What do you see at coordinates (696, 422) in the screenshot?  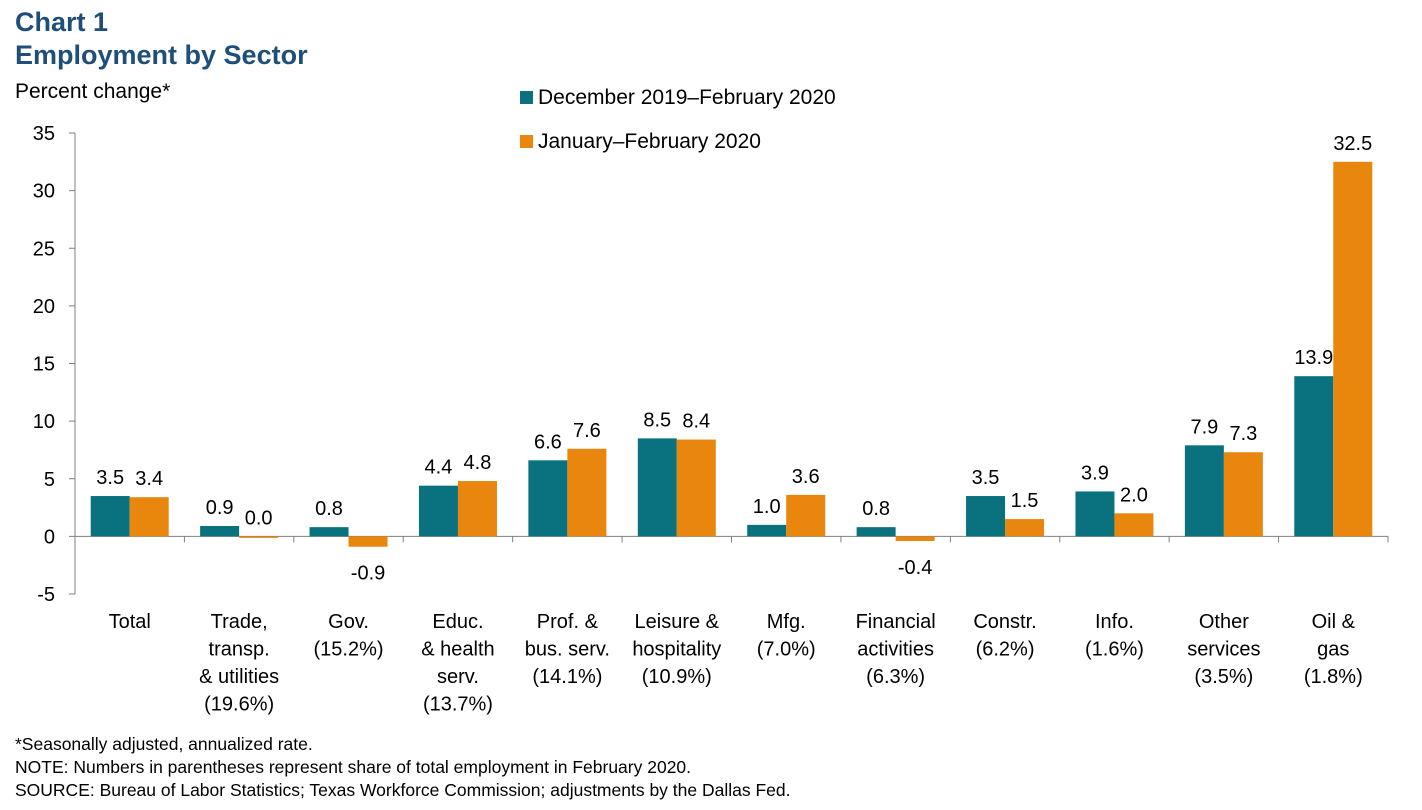 I see `data-label: 8.4` at bounding box center [696, 422].